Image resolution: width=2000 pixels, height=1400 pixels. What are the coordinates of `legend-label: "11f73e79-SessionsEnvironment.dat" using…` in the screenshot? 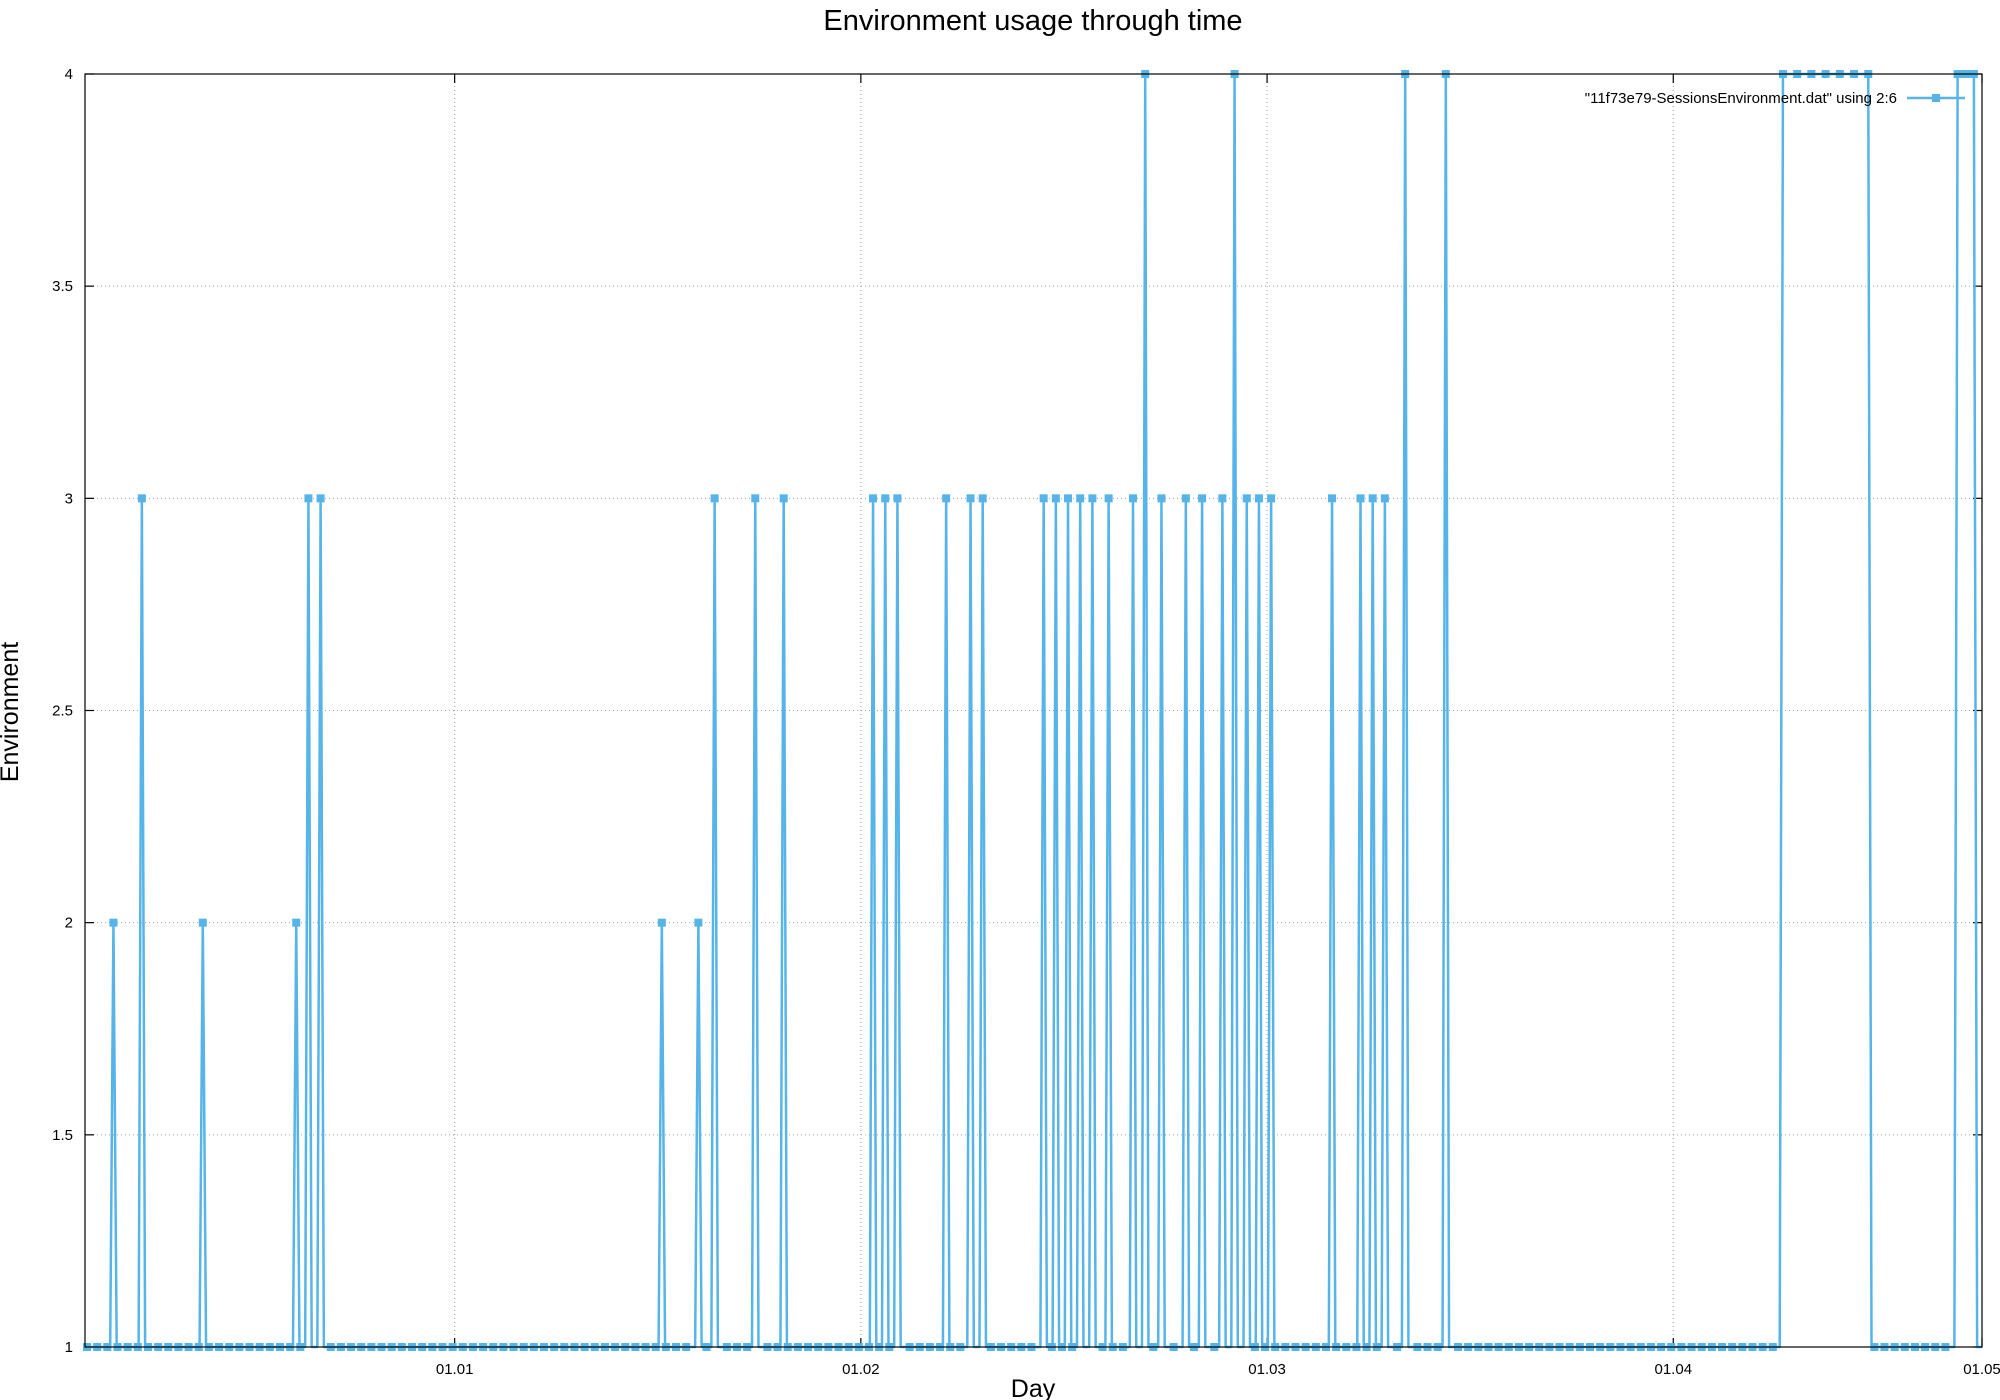 It's located at (1741, 98).